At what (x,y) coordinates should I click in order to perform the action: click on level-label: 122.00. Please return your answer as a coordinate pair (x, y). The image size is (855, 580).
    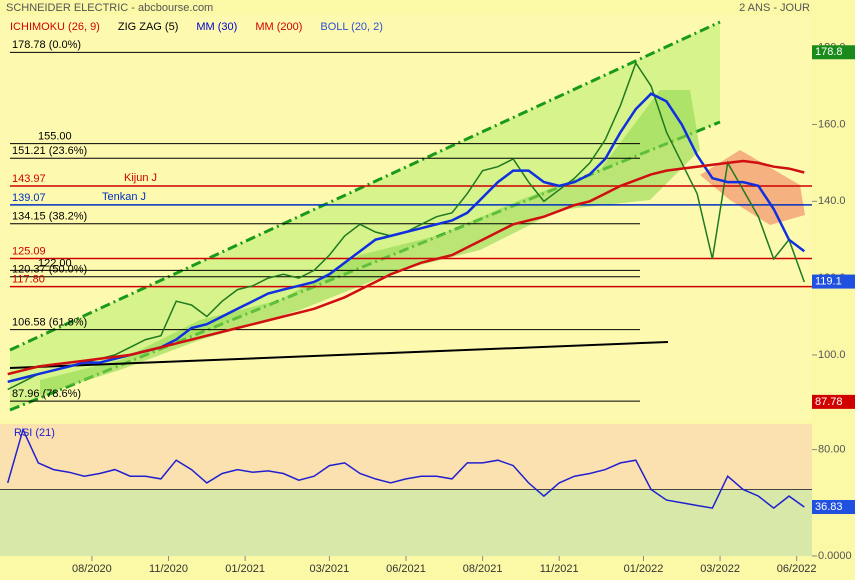
    Looking at the image, I should click on (55, 263).